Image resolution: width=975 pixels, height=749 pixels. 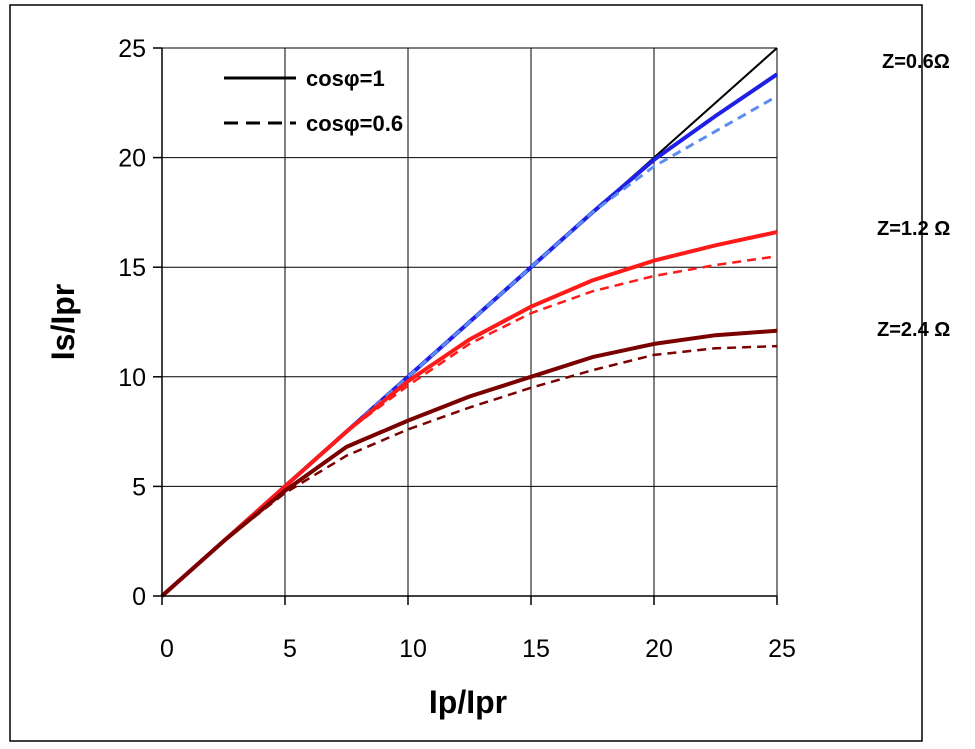 What do you see at coordinates (913, 229) in the screenshot?
I see `impedance-label-1: Z=1.2 Ω` at bounding box center [913, 229].